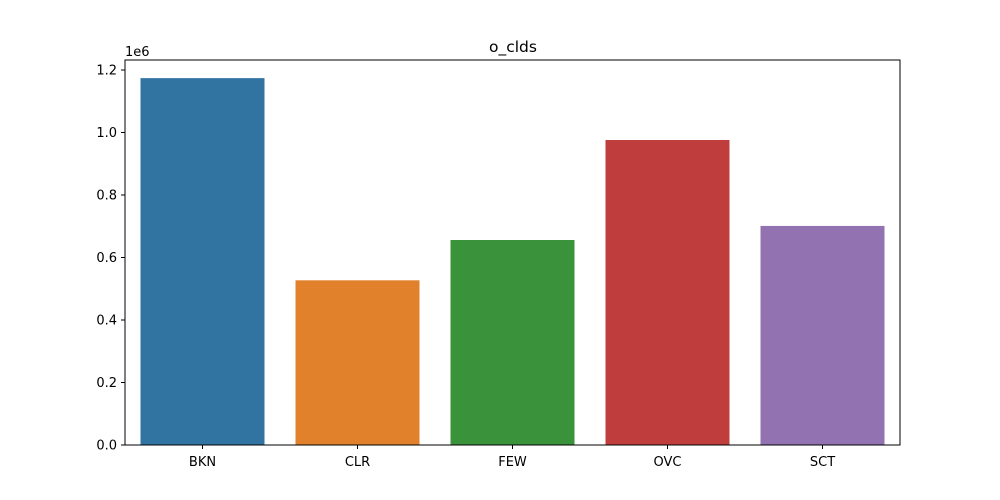 Image resolution: width=1000 pixels, height=500 pixels. I want to click on bar-bkn, so click(202, 262).